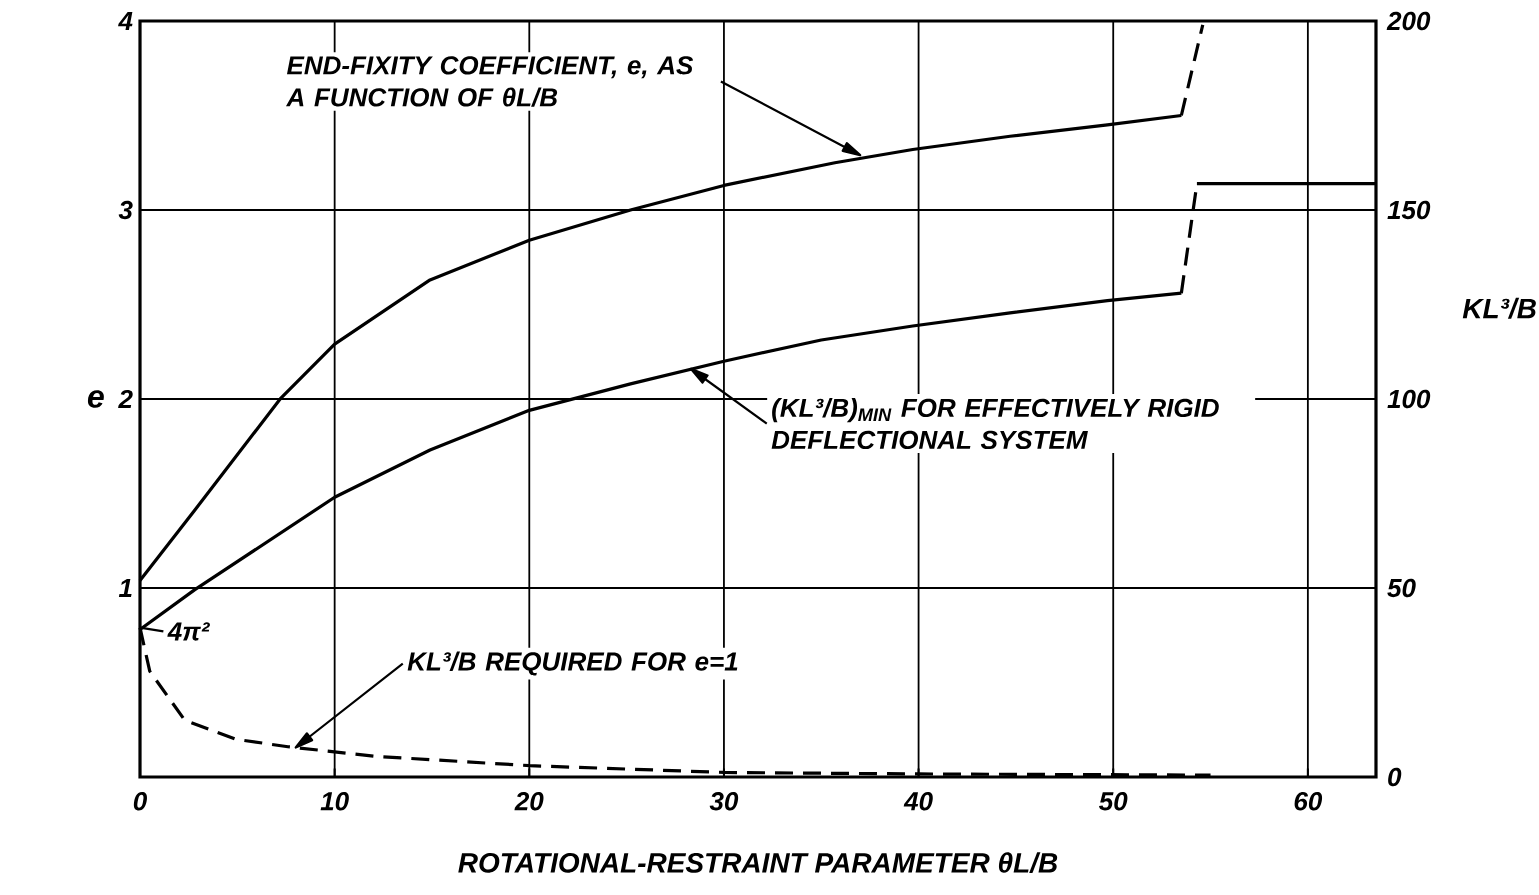 The height and width of the screenshot is (895, 1539). Describe the element at coordinates (918, 801) in the screenshot. I see `x-tick-label: 40` at that location.